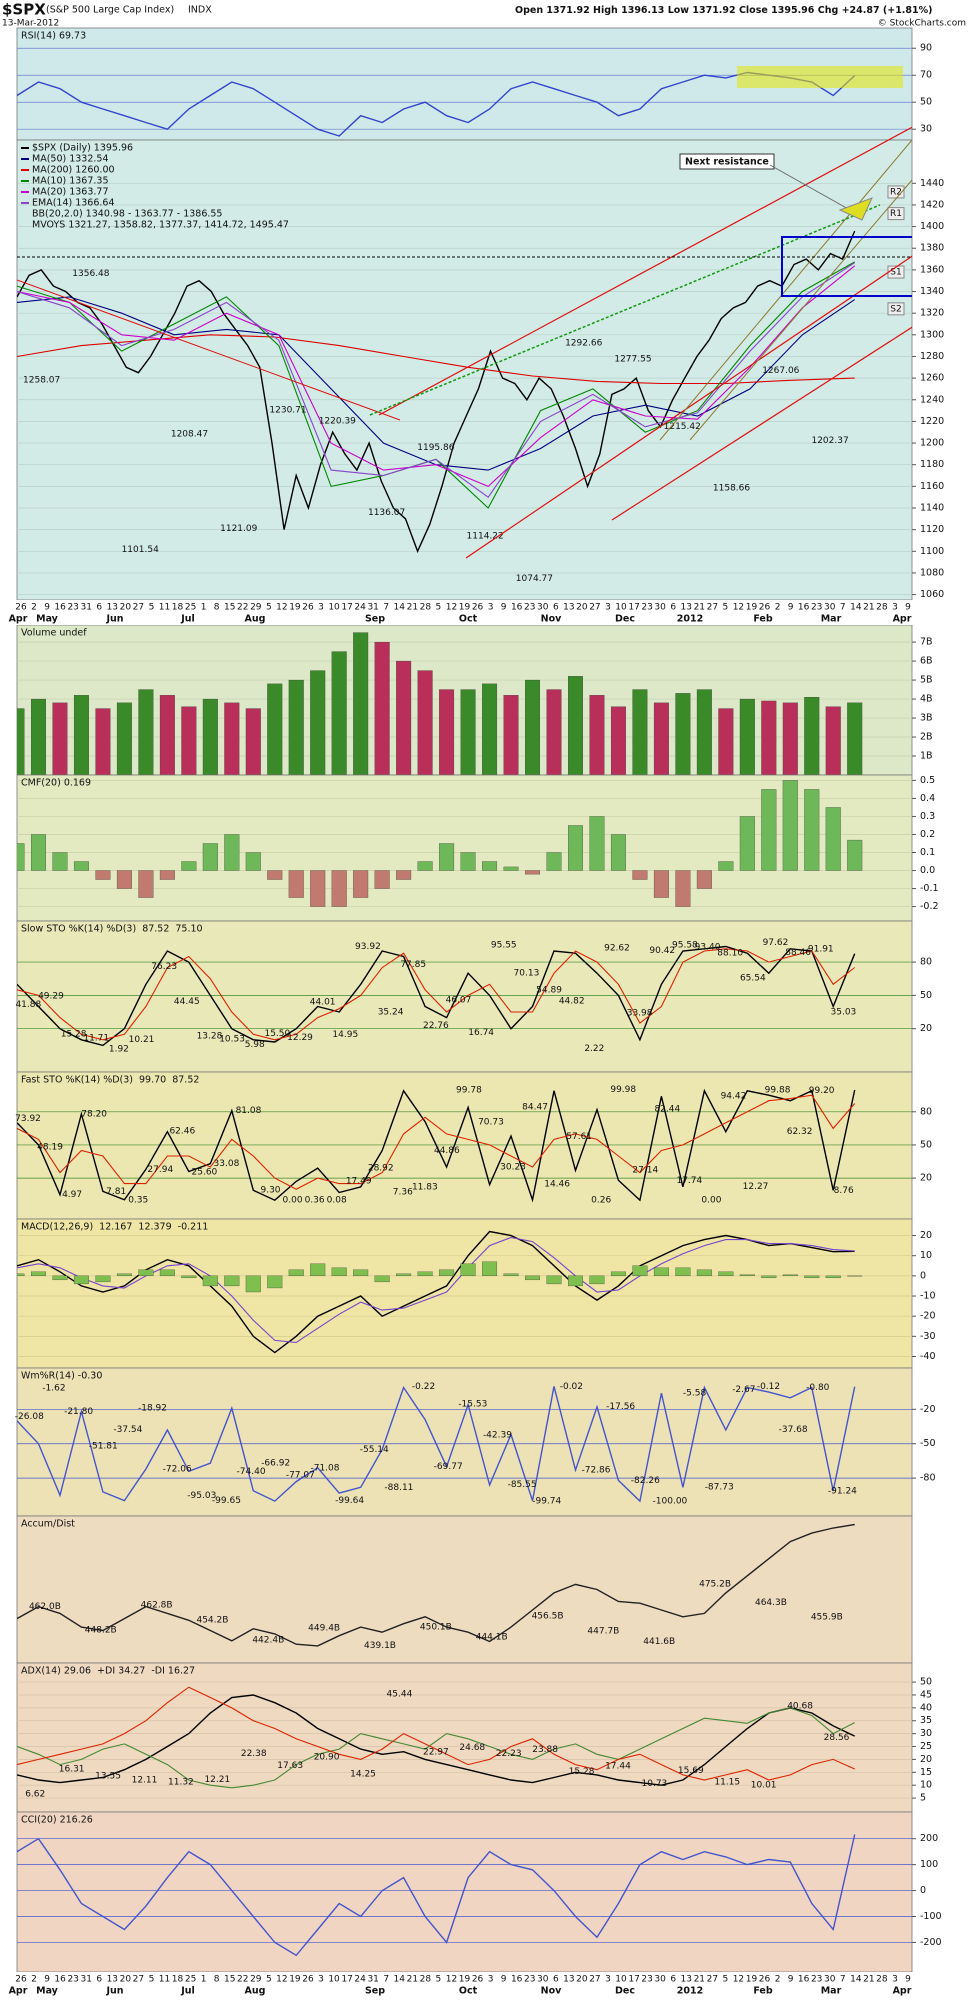 The image size is (970, 2005). What do you see at coordinates (94, 1114) in the screenshot?
I see `data-label: 78.20` at bounding box center [94, 1114].